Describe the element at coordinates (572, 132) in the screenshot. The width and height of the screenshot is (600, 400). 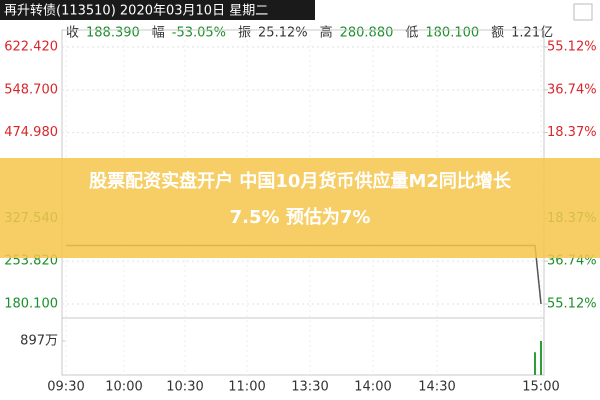
I see `y2-tick-label: 18.37%` at that location.